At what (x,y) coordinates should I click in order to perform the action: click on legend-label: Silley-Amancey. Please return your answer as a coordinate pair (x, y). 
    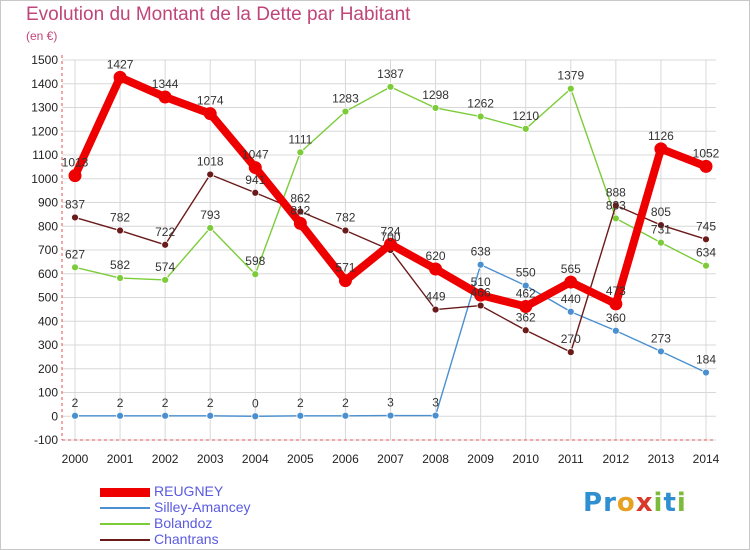
    Looking at the image, I should click on (202, 507).